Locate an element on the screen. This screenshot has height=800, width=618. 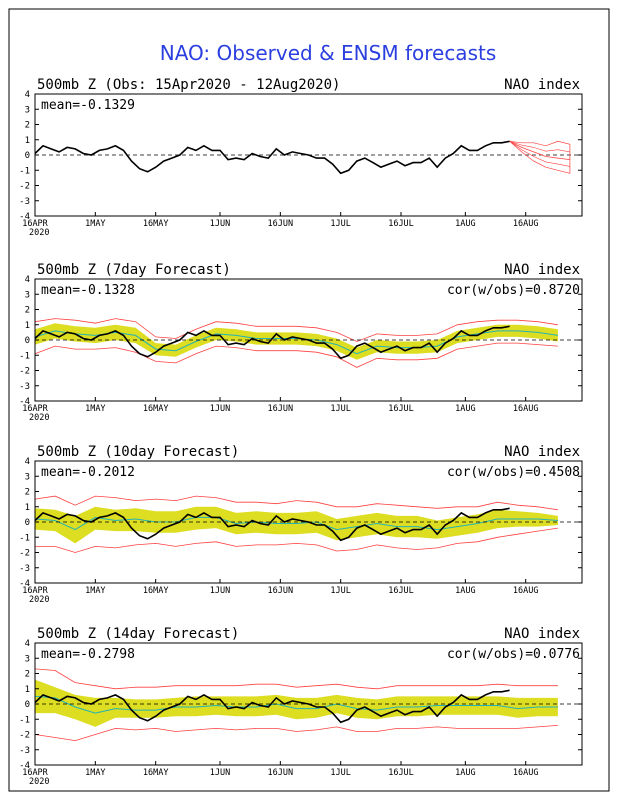
x-tick-label: 1JUL is located at coordinates (340, 224).